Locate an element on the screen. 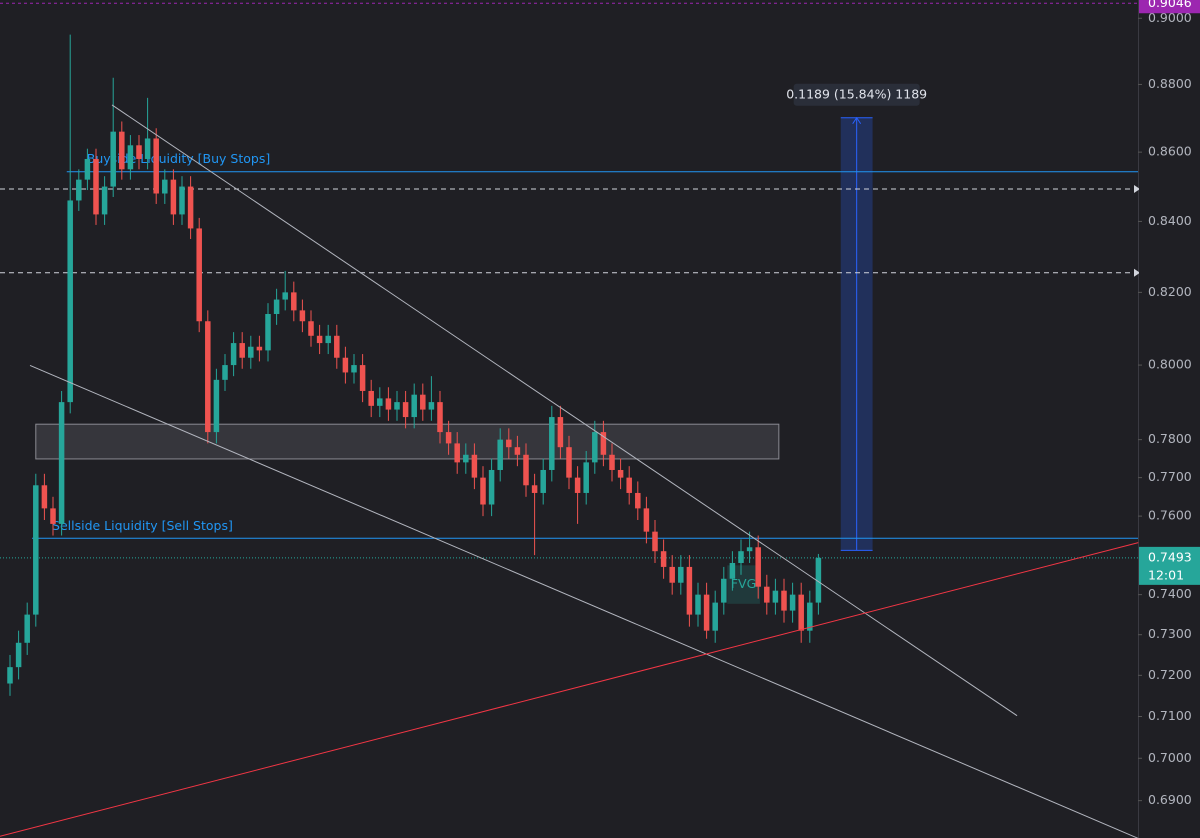  y-tick-label: 0.7400 is located at coordinates (1170, 593).